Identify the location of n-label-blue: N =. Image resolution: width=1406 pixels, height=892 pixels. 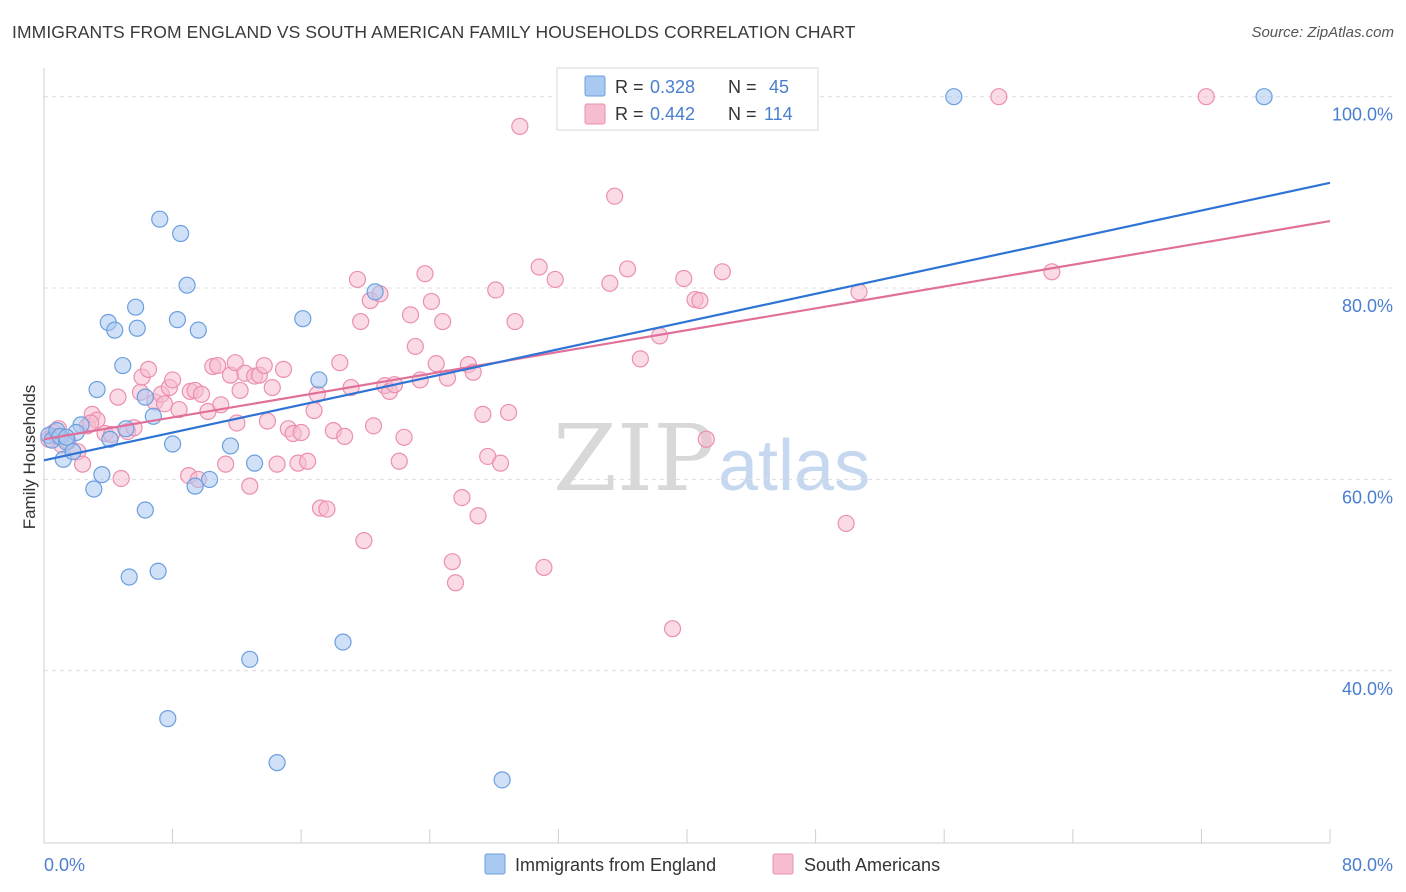
(742, 87).